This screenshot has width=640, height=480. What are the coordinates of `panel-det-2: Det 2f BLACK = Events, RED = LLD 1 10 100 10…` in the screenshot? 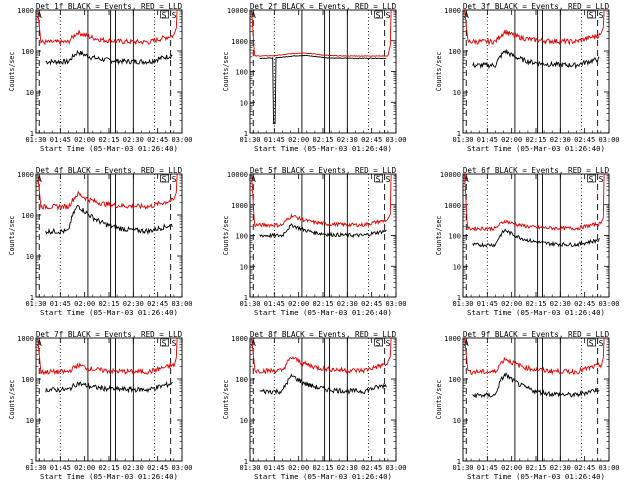 It's located at (314, 77).